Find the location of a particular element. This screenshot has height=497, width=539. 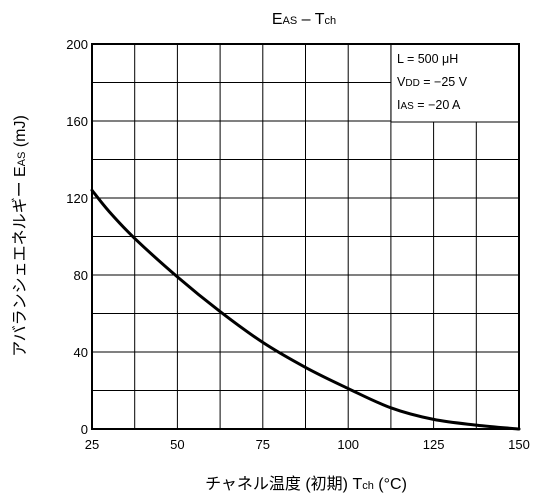

x-tick-label-2: 75 is located at coordinates (263, 444).